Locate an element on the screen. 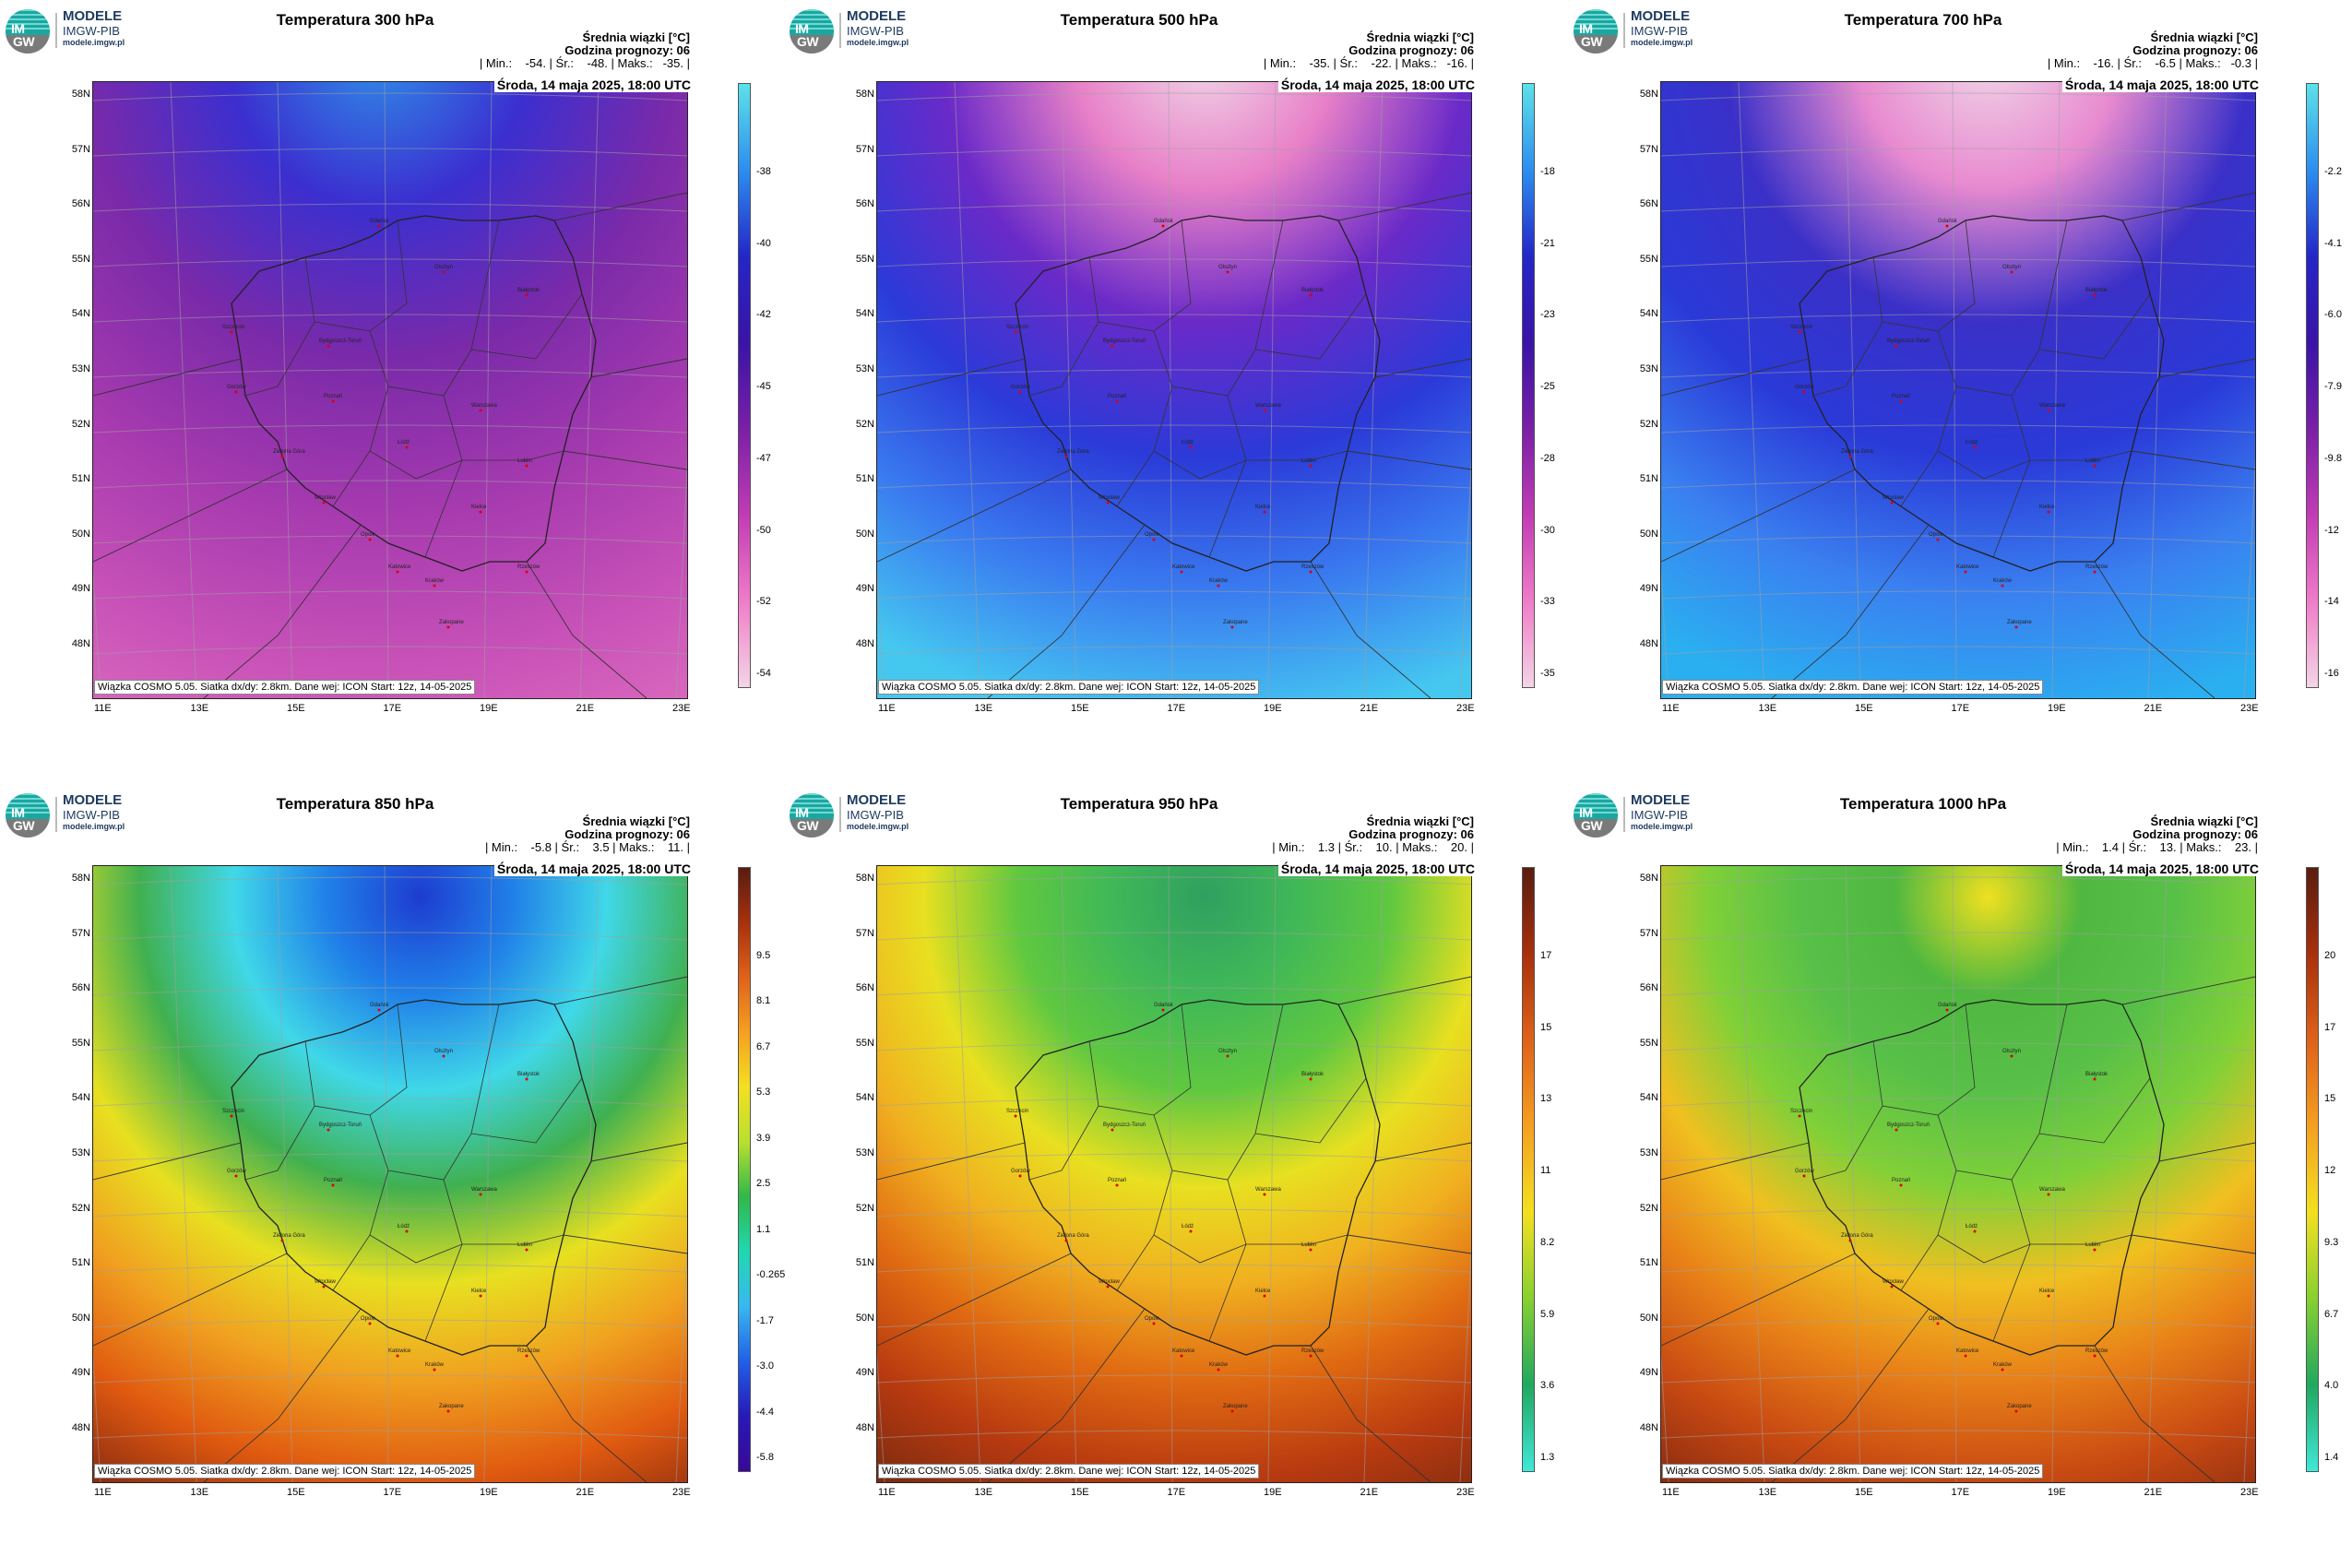 The width and height of the screenshot is (2352, 1568). city-label: Katowice is located at coordinates (1967, 567).